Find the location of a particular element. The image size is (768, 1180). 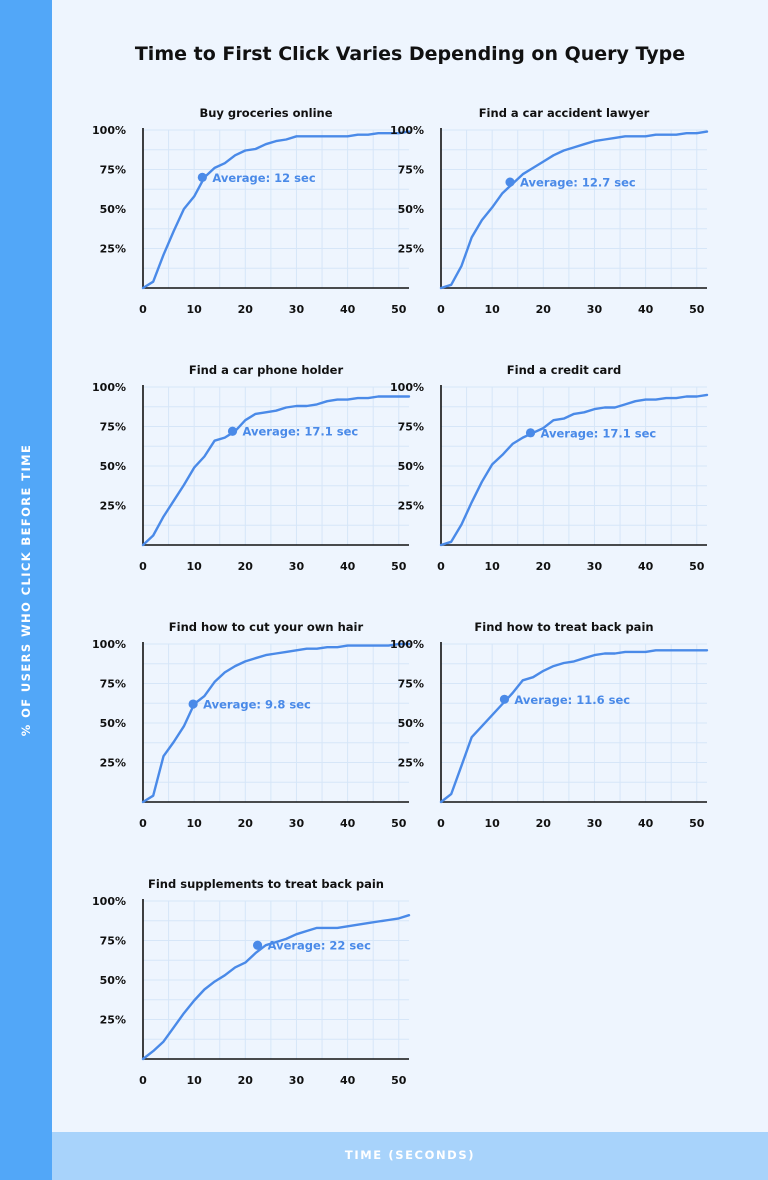

average-label: Average: 12.7 sec is located at coordinates (578, 183).